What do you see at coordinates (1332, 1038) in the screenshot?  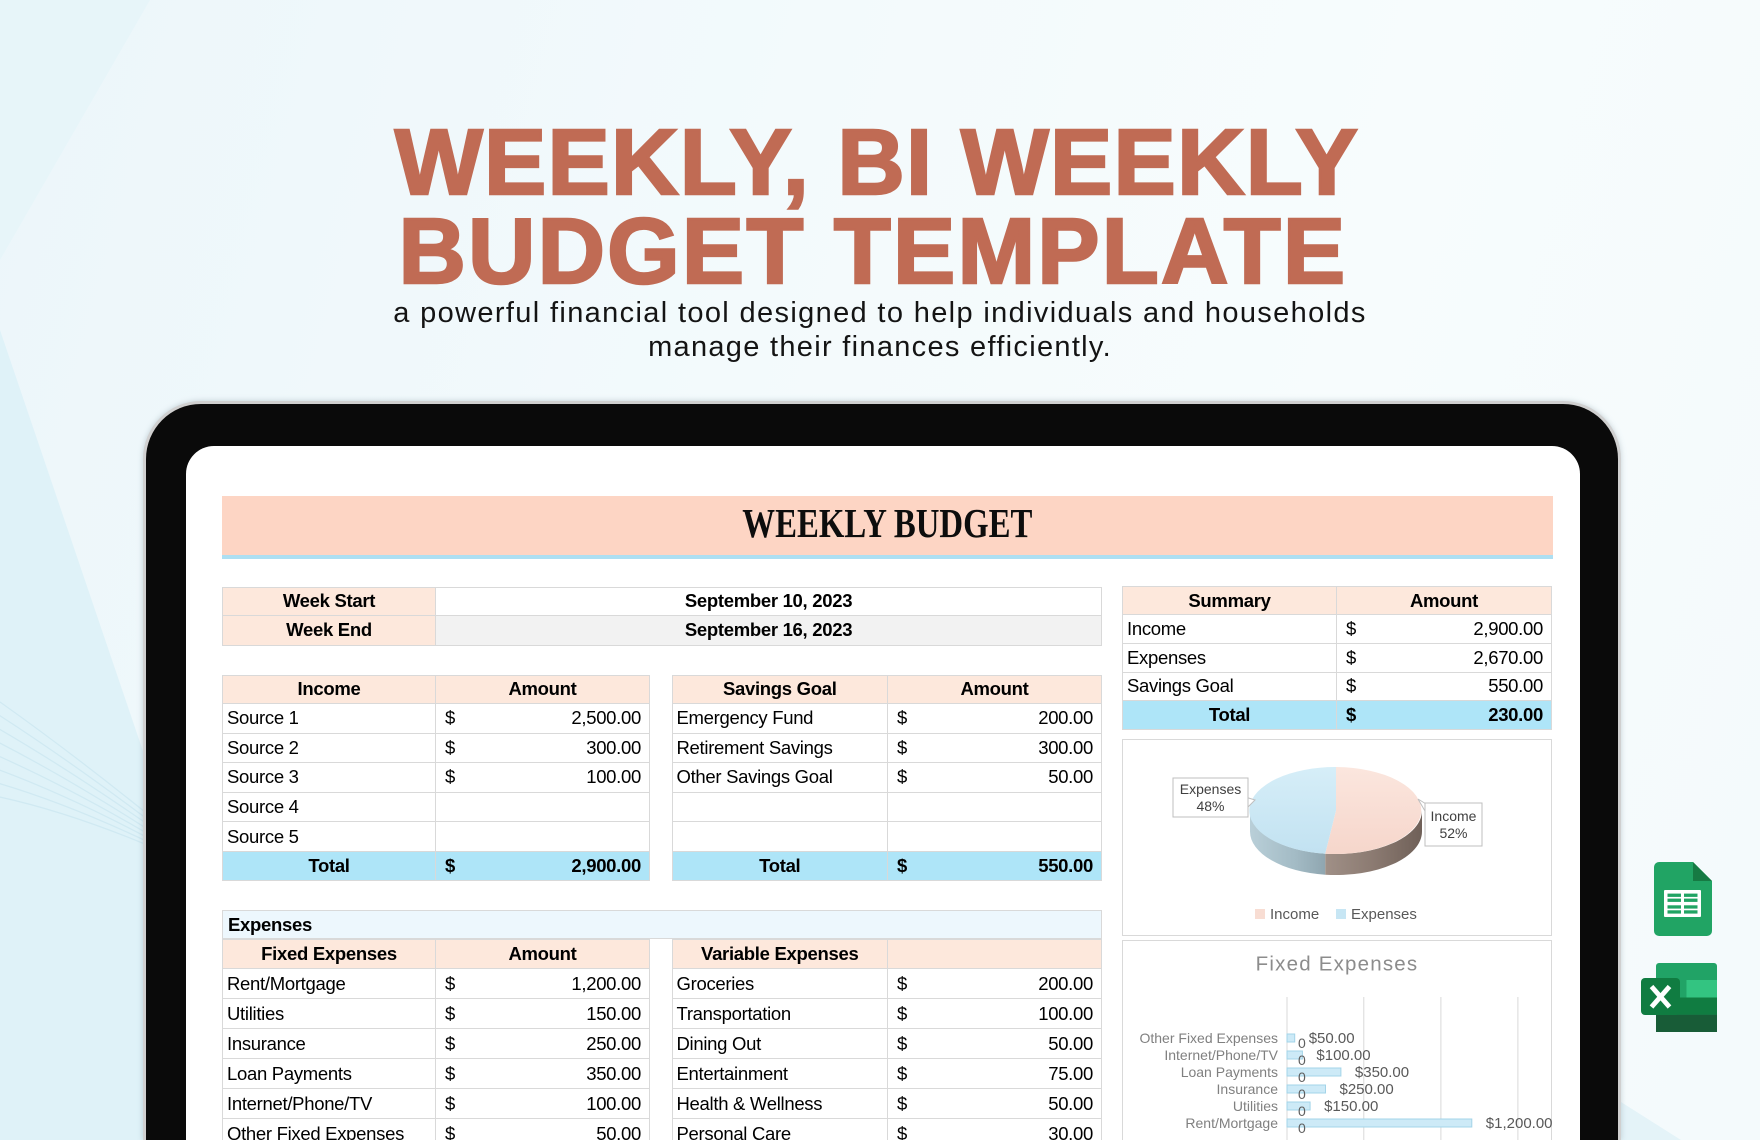 I see `svg-text: $50.00` at bounding box center [1332, 1038].